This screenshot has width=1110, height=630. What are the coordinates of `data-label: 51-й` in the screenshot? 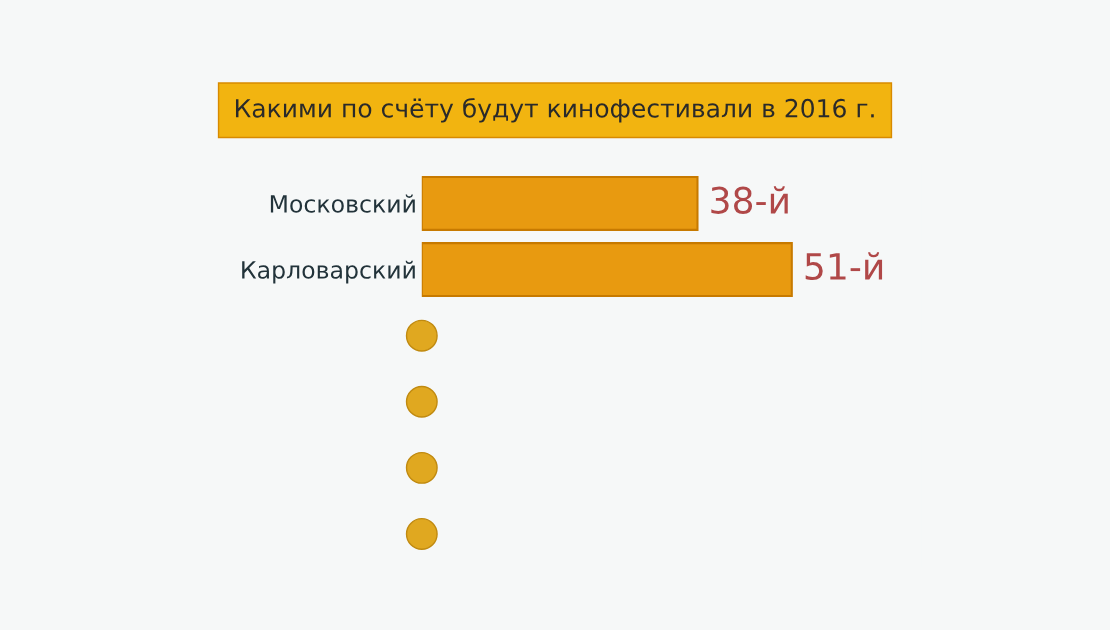 It's located at (844, 266).